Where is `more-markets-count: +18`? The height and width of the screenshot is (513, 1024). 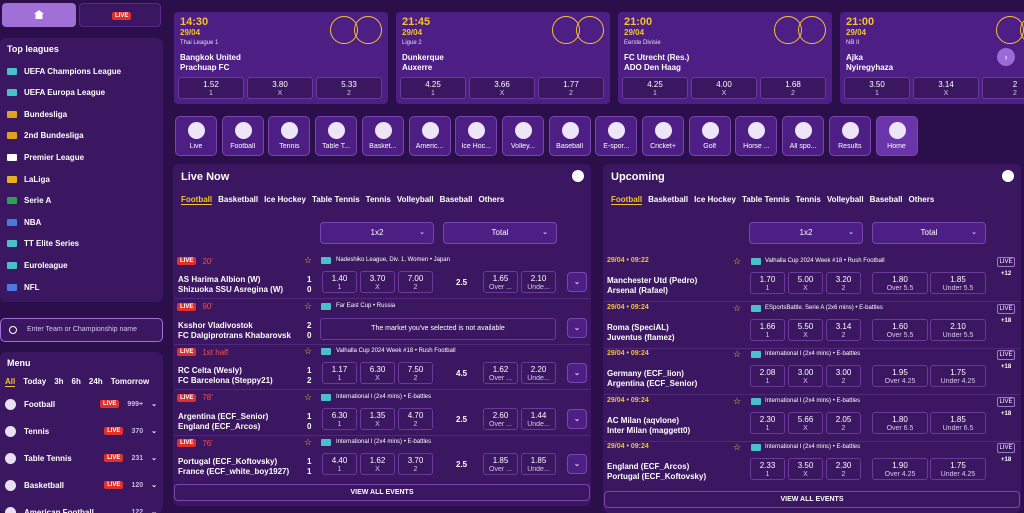 more-markets-count: +18 is located at coordinates (1006, 413).